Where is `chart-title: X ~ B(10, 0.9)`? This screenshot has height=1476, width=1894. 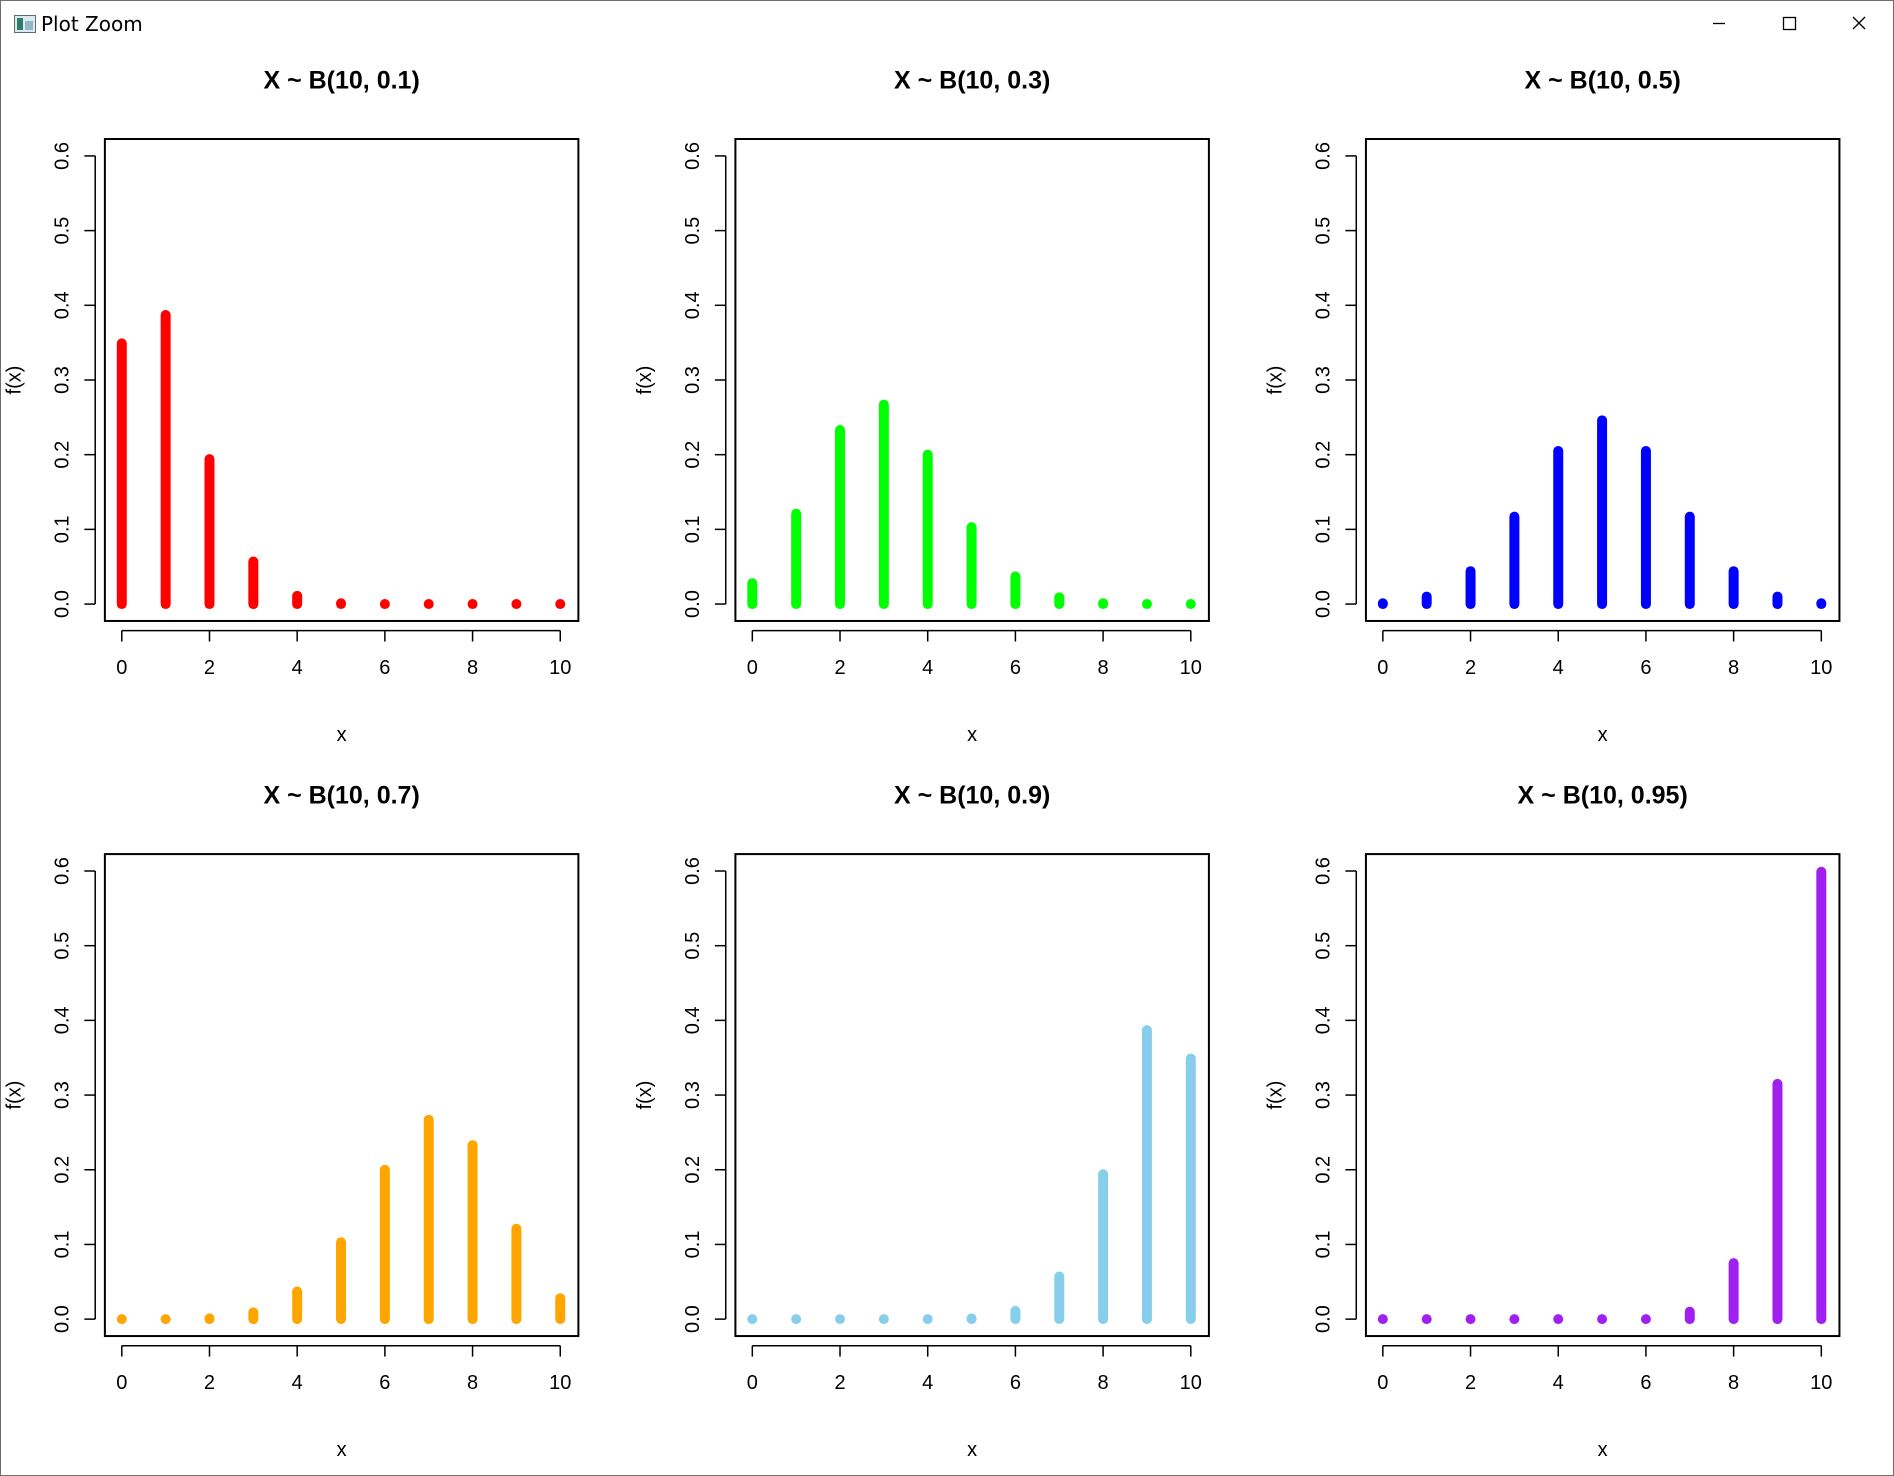
chart-title: X ~ B(10, 0.9) is located at coordinates (972, 795).